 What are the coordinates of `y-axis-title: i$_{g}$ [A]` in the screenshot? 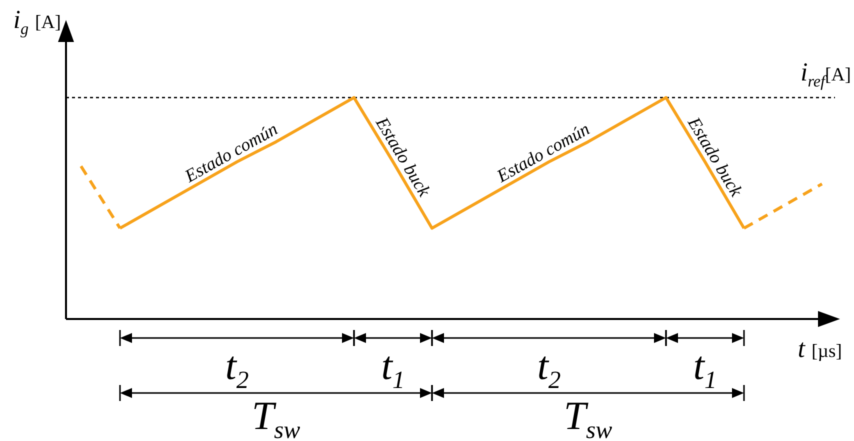 It's located at (37, 21).